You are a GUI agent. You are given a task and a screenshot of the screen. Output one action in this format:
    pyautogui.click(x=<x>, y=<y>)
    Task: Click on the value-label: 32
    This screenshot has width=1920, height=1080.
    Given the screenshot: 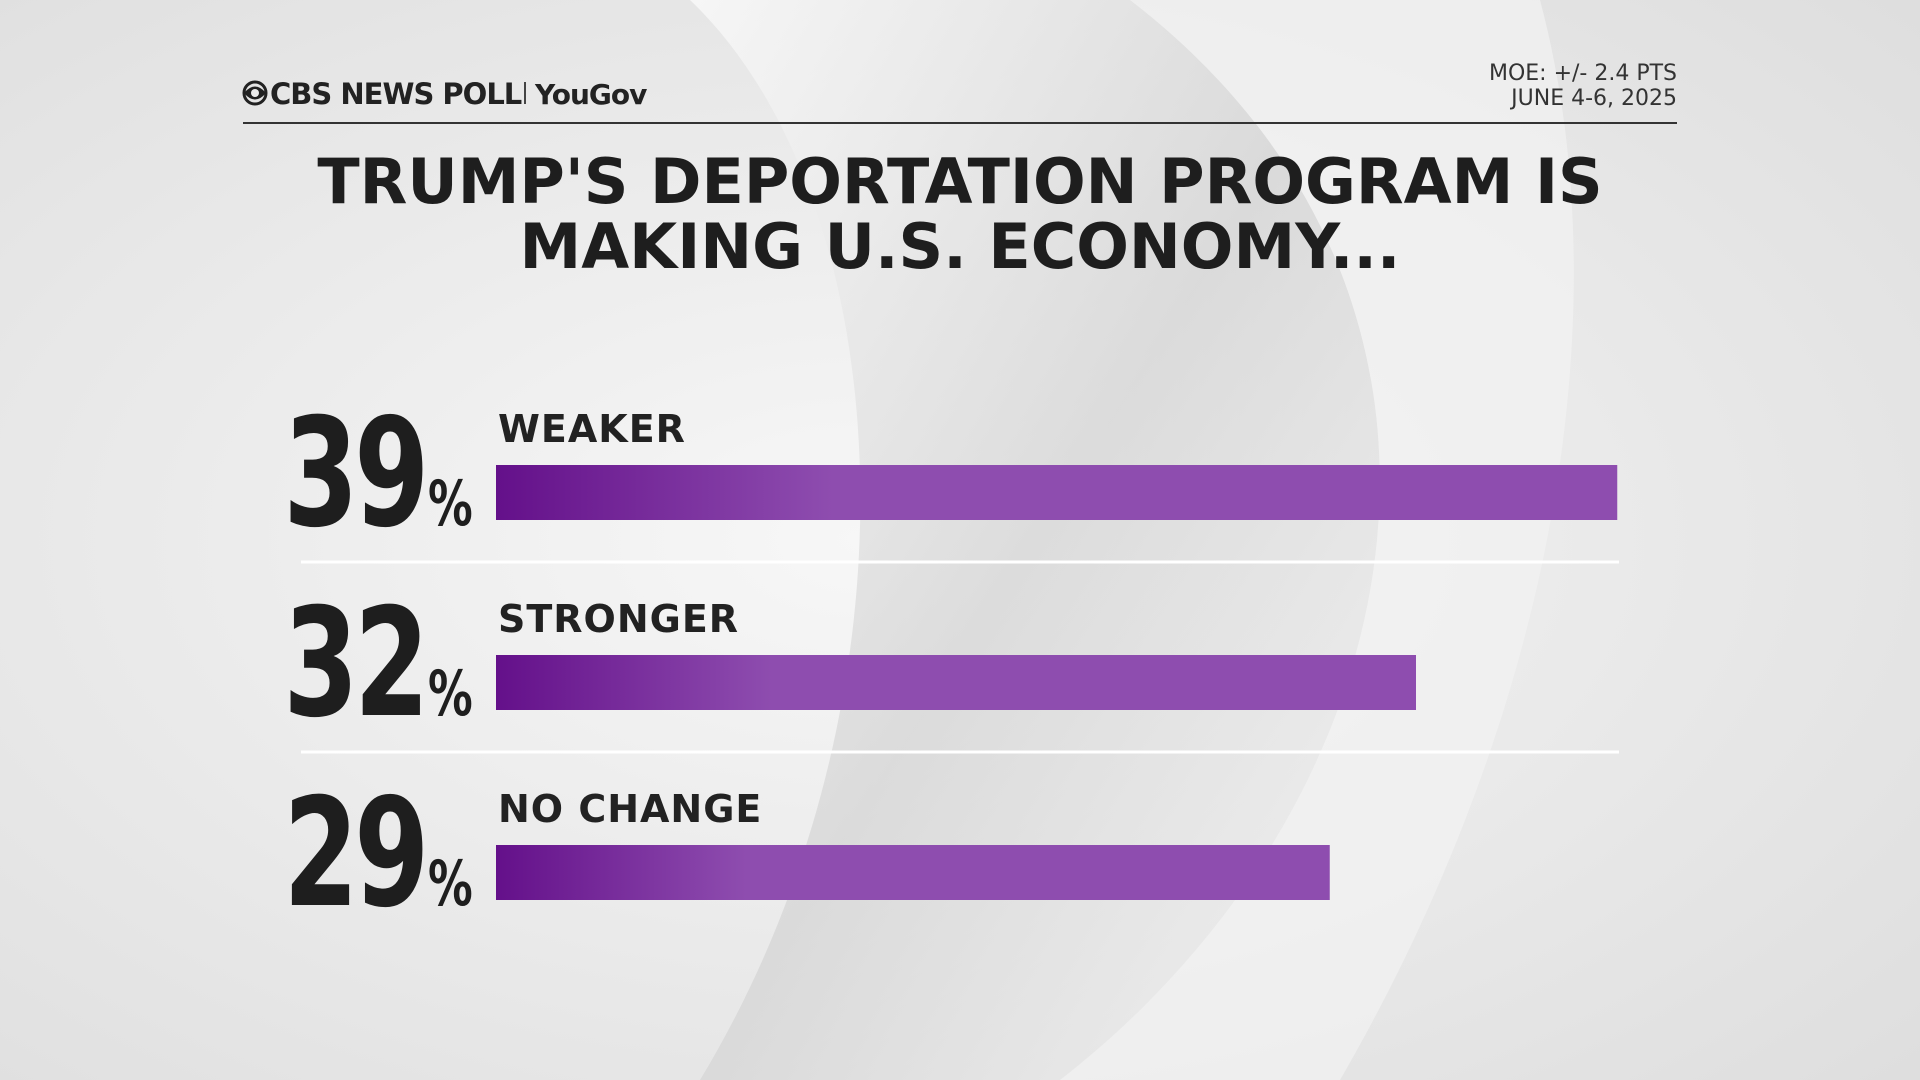 What is the action you would take?
    pyautogui.click(x=356, y=663)
    